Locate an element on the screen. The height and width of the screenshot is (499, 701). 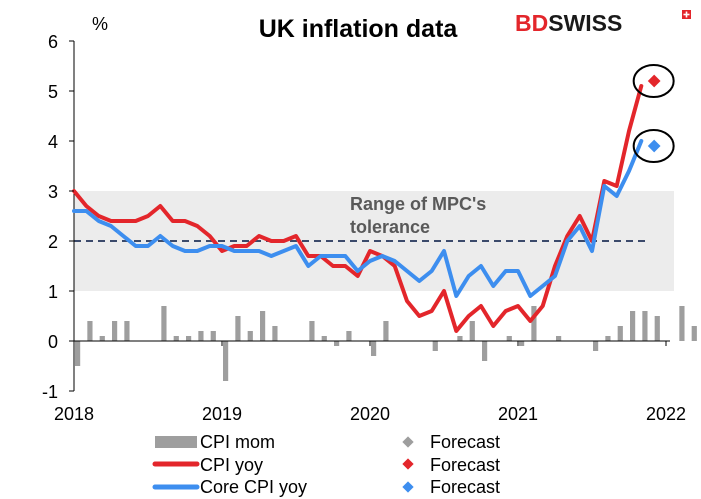
x-tick-label: 2018 is located at coordinates (74, 414).